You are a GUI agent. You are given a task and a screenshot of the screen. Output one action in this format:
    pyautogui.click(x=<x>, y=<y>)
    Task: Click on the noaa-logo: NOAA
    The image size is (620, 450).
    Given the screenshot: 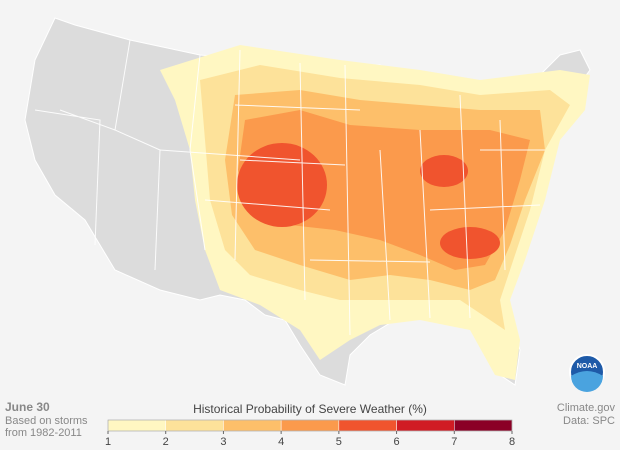 What is the action you would take?
    pyautogui.click(x=587, y=373)
    